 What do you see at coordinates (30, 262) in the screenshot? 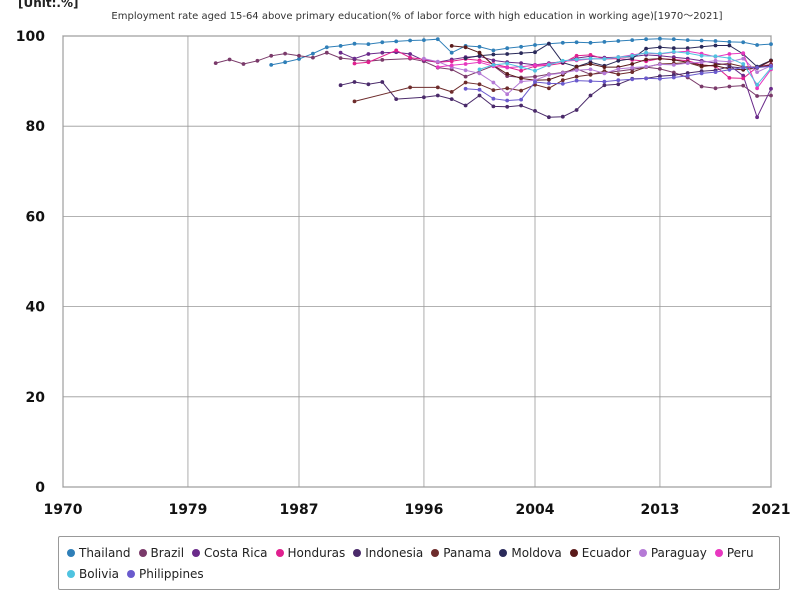
I see `y-axis-ticks: 0 20 40 60 80 100` at bounding box center [30, 262].